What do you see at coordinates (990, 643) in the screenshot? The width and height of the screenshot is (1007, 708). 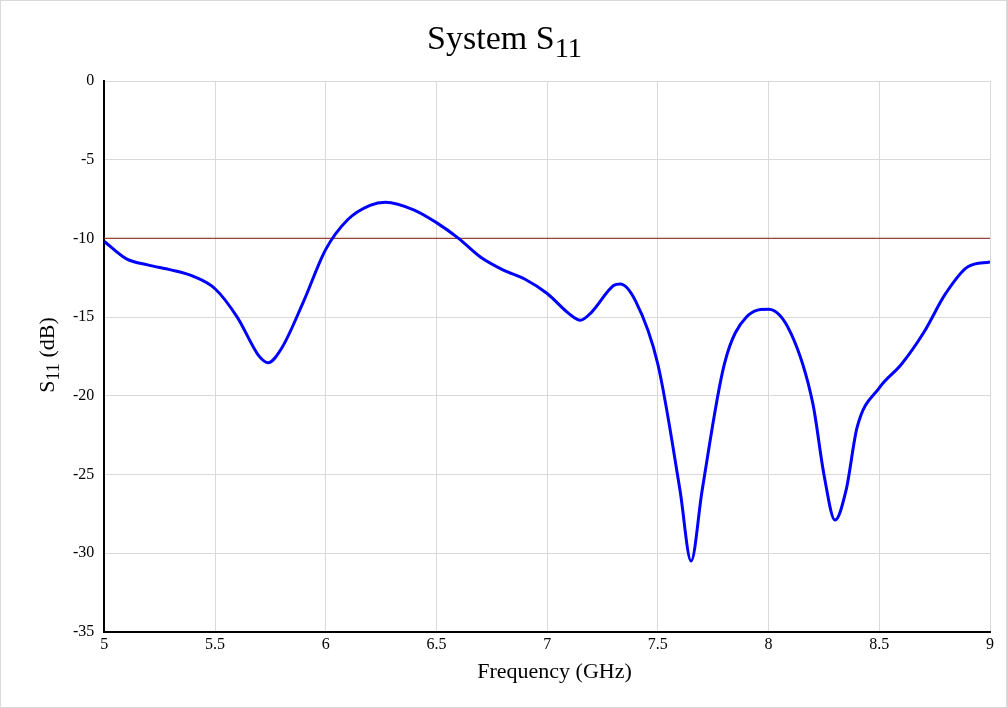 I see `x-tick-label: 9` at bounding box center [990, 643].